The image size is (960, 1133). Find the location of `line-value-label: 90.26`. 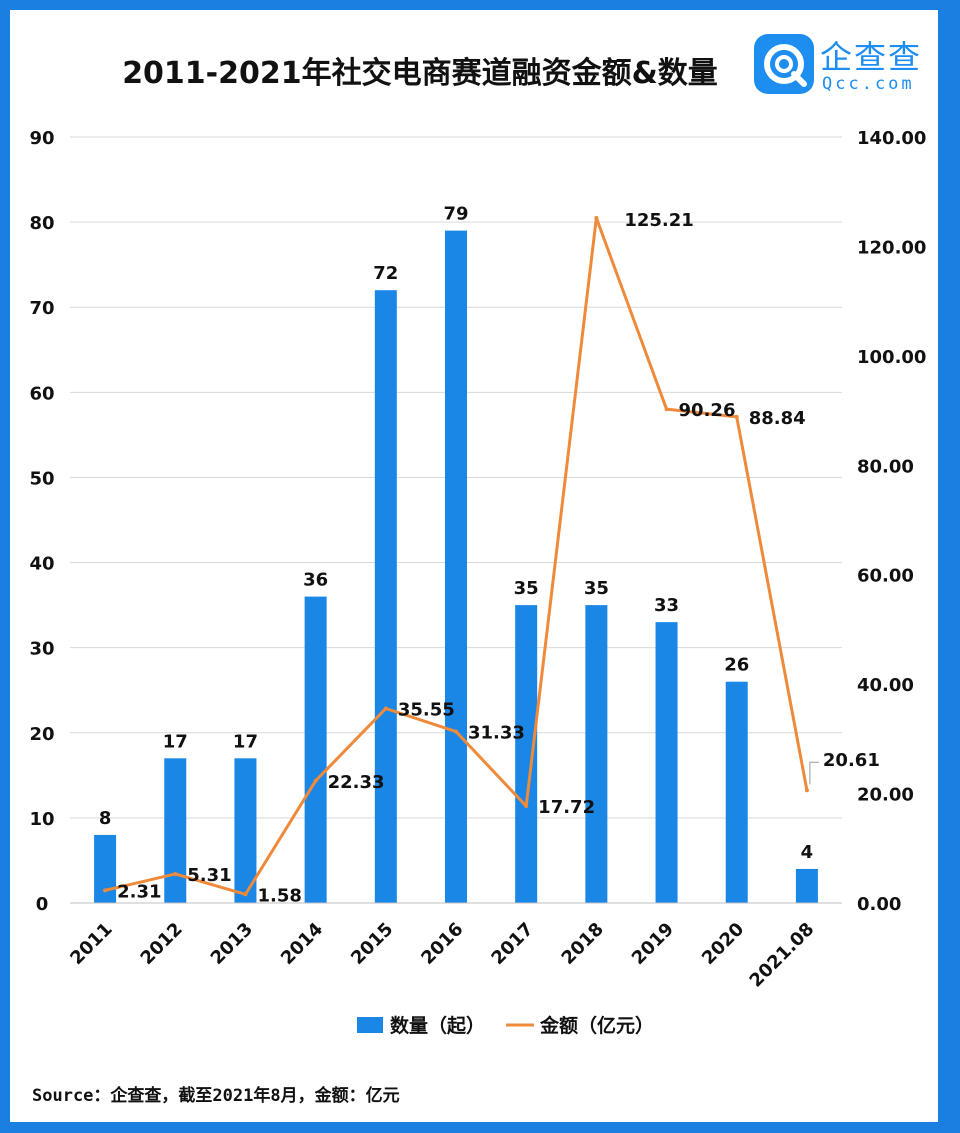

line-value-label: 90.26 is located at coordinates (707, 410).